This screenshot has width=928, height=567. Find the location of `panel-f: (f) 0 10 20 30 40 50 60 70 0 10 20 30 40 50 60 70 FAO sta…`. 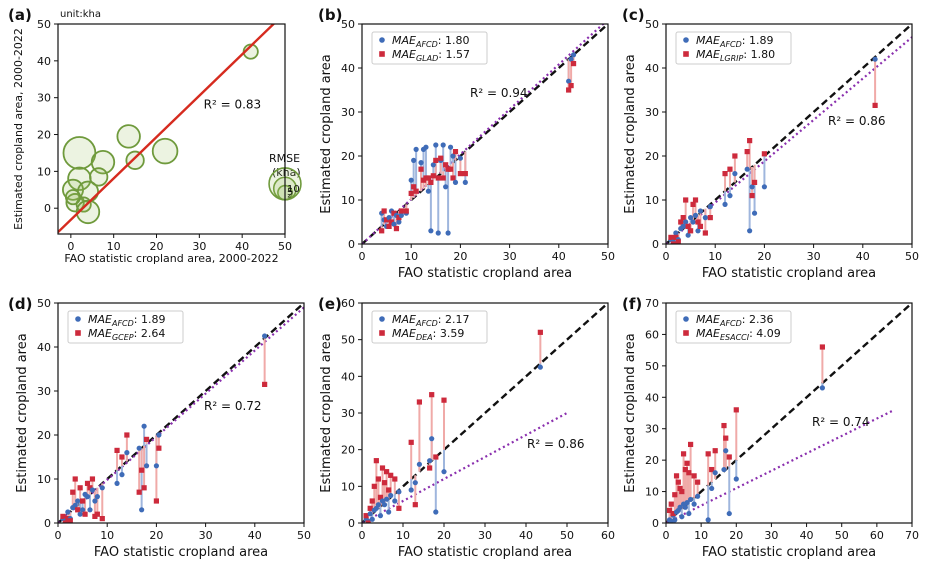

panel-f: (f) 0 10 20 30 40 50 60 70 0 10 20 30 40 50 60 70 FAO sta… is located at coordinates (770, 427).